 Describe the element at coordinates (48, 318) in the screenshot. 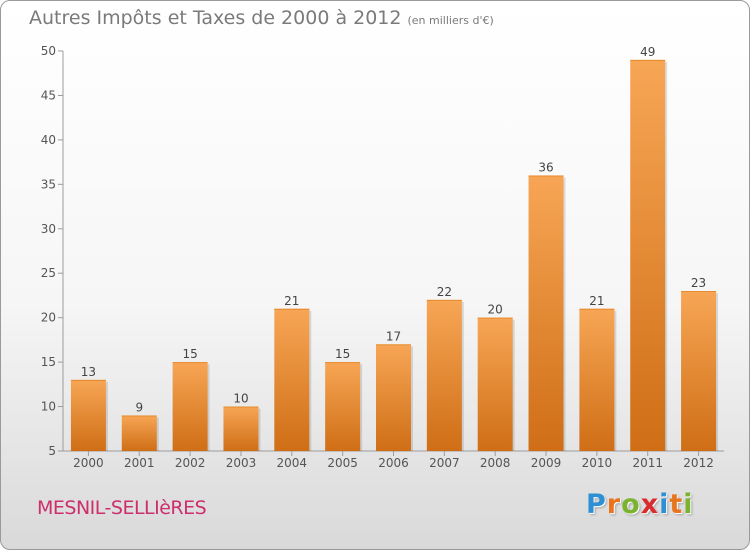

I see `y-tick-label: 20` at that location.